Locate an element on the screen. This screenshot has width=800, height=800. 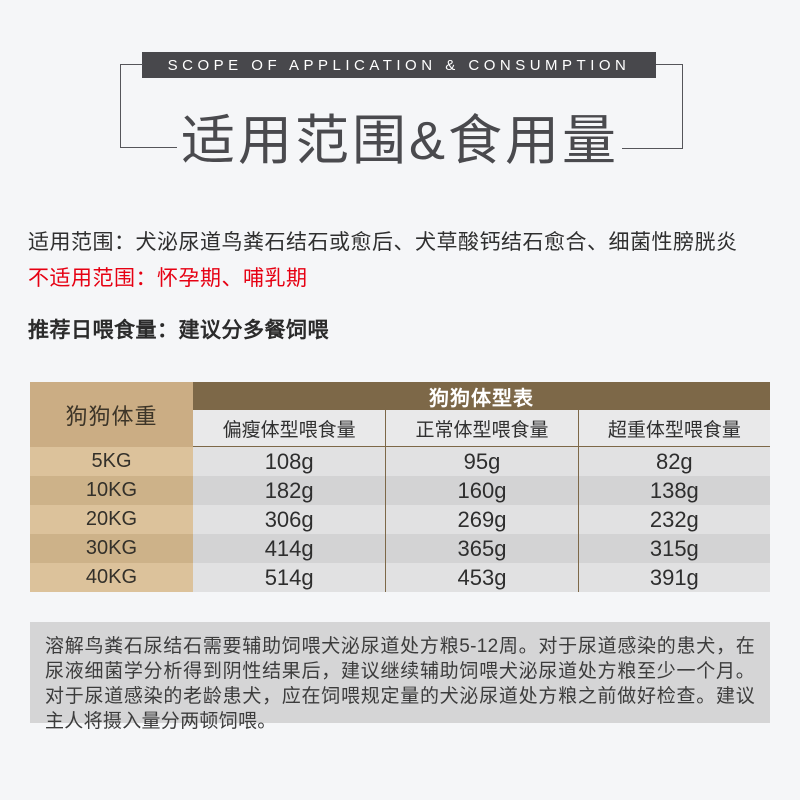
value-cell: 269g is located at coordinates (481, 519).